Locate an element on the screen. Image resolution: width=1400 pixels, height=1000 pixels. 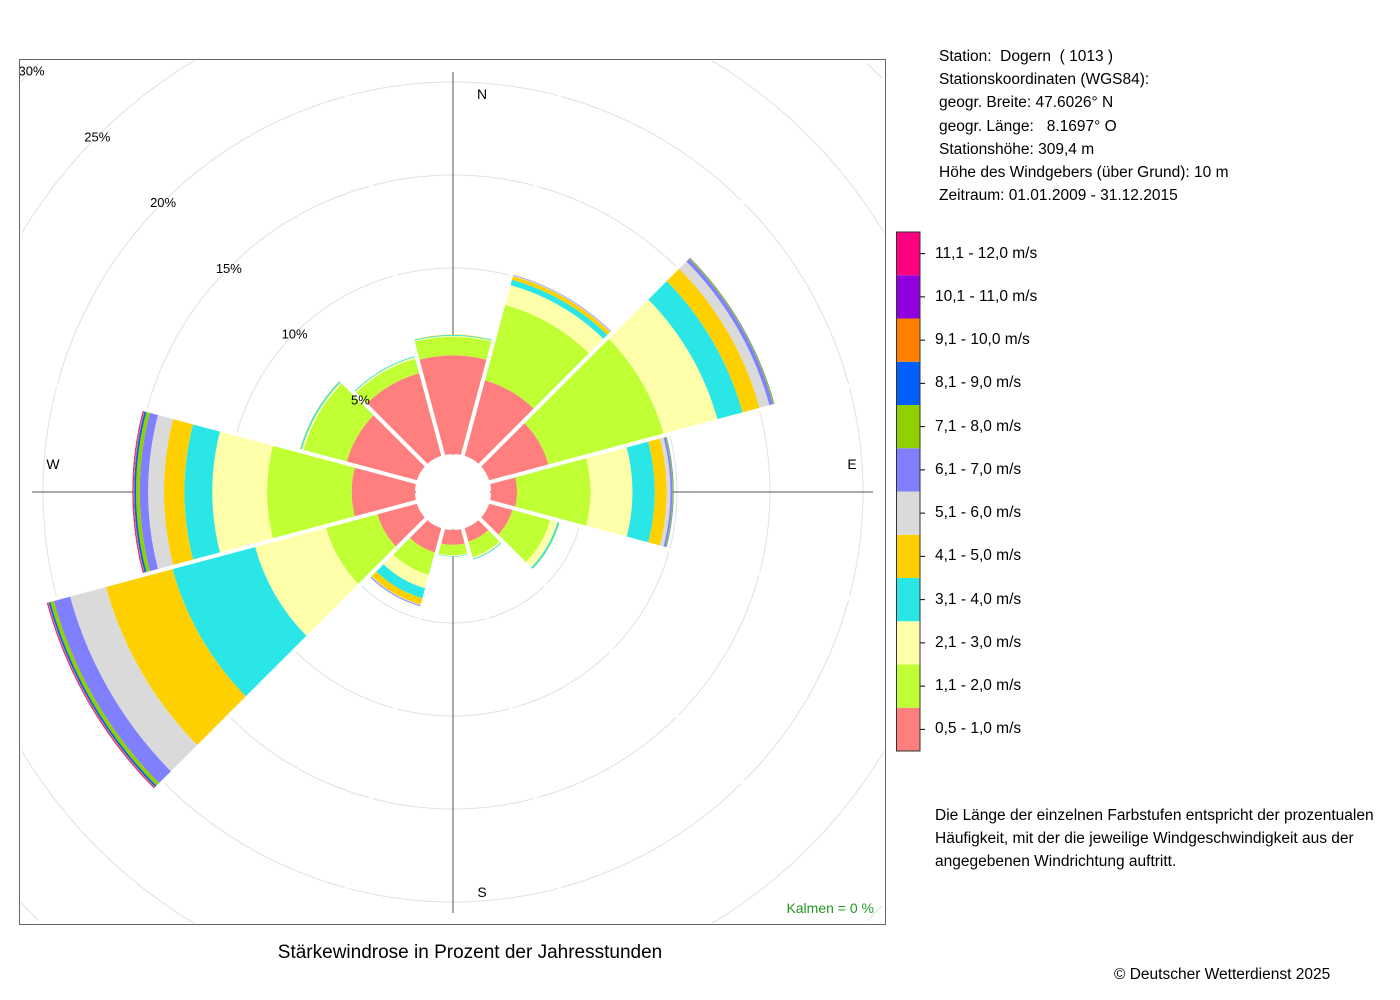
calm-circle is located at coordinates (453, 492).